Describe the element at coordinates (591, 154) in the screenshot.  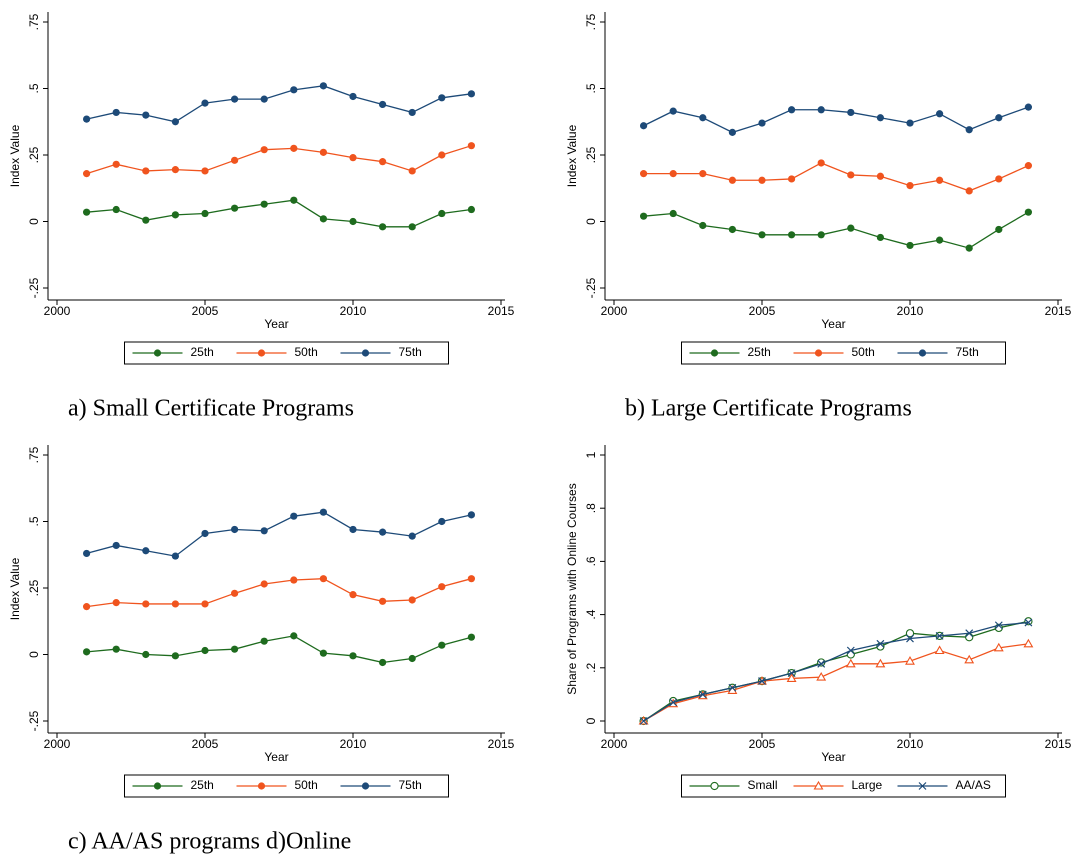
I see `y-tick-label: .25` at that location.